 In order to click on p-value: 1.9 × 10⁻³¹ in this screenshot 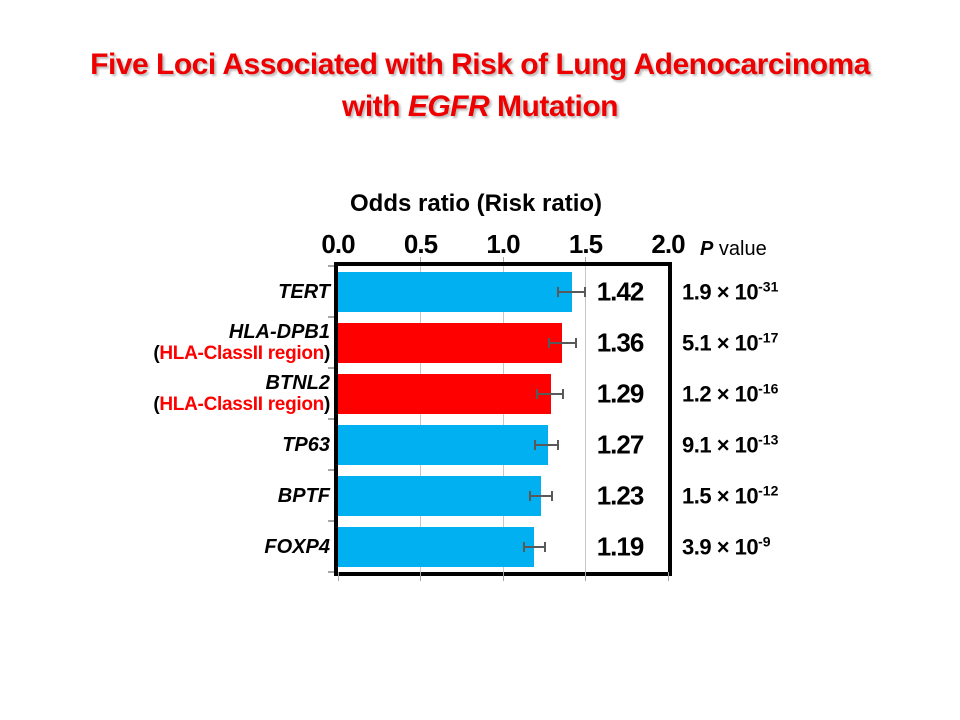, I will do `click(730, 291)`.